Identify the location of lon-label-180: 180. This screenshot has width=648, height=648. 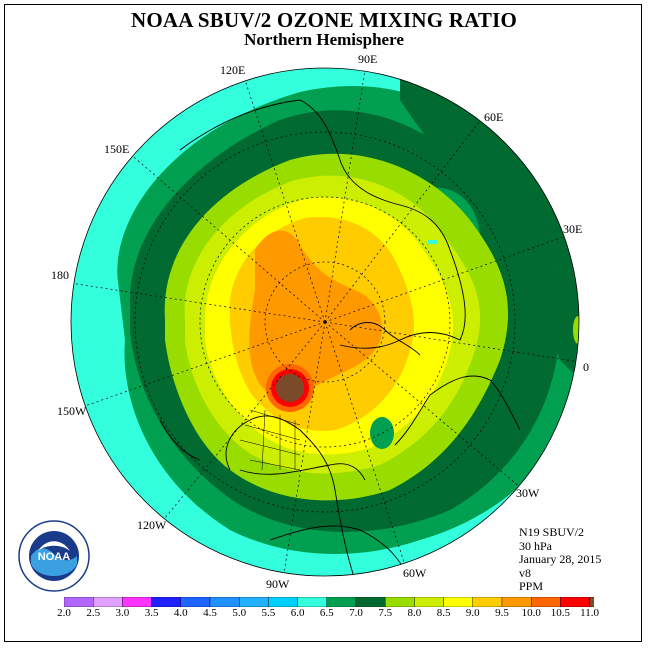
(60, 275).